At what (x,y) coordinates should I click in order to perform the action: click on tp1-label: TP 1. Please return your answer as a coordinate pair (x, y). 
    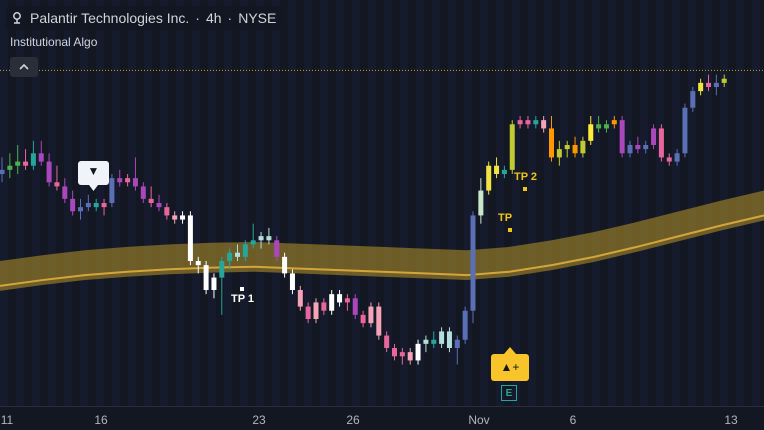
    Looking at the image, I should click on (243, 299).